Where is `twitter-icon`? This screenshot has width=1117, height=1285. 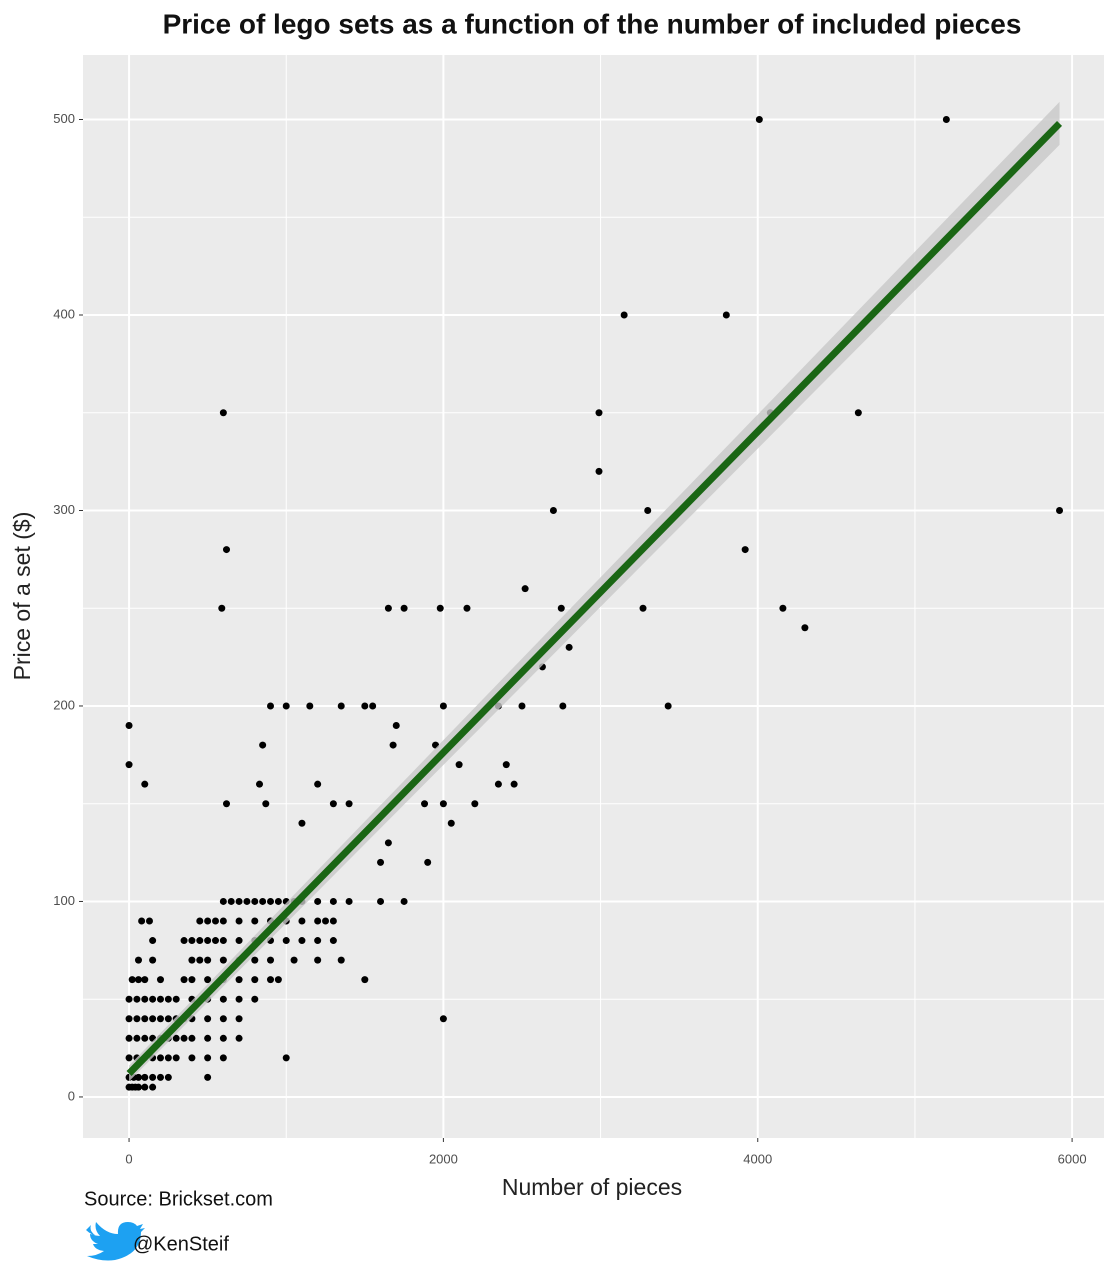 twitter-icon is located at coordinates (115, 1241).